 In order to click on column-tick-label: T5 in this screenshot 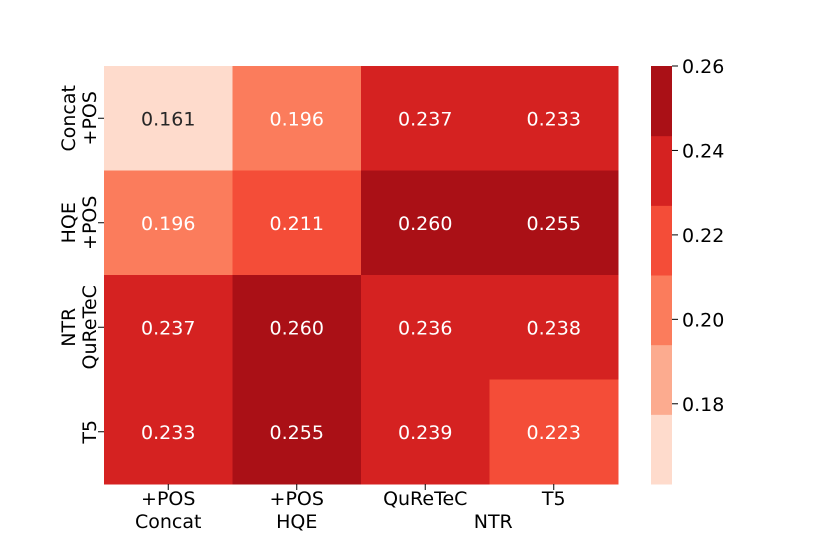, I will do `click(553, 499)`.